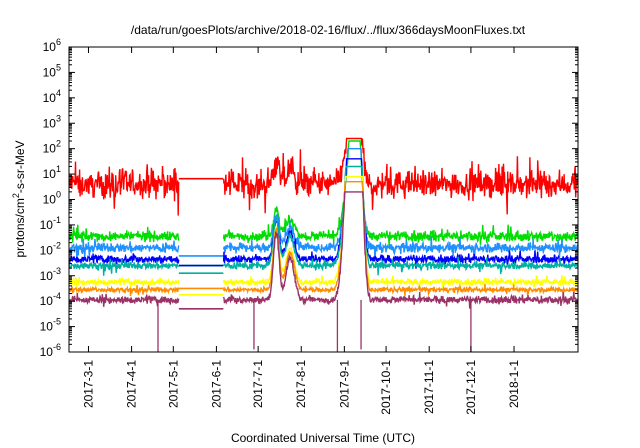 The width and height of the screenshot is (640, 448). I want to click on y-tick-label: 10⁶, so click(52, 45).